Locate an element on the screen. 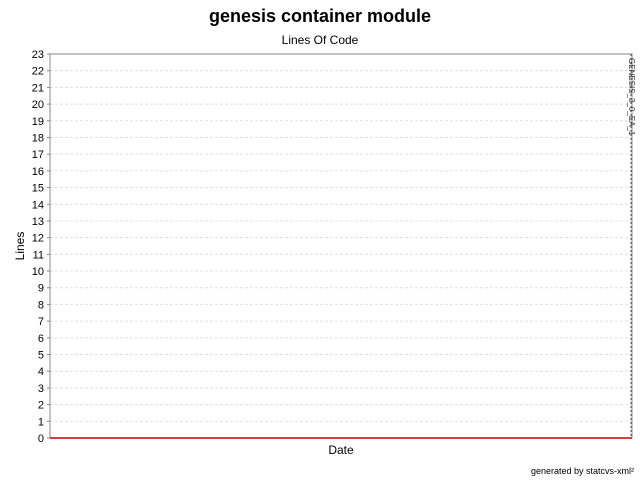 This screenshot has height=480, width=640. y-tick-label: 5 is located at coordinates (41, 356).